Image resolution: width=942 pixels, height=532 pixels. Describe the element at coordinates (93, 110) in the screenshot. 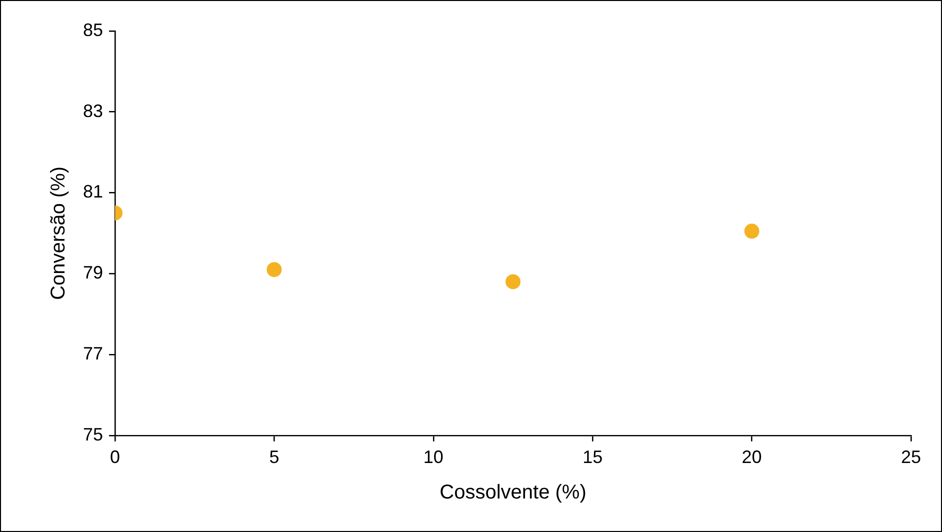

I see `y-tick-label: 83` at that location.